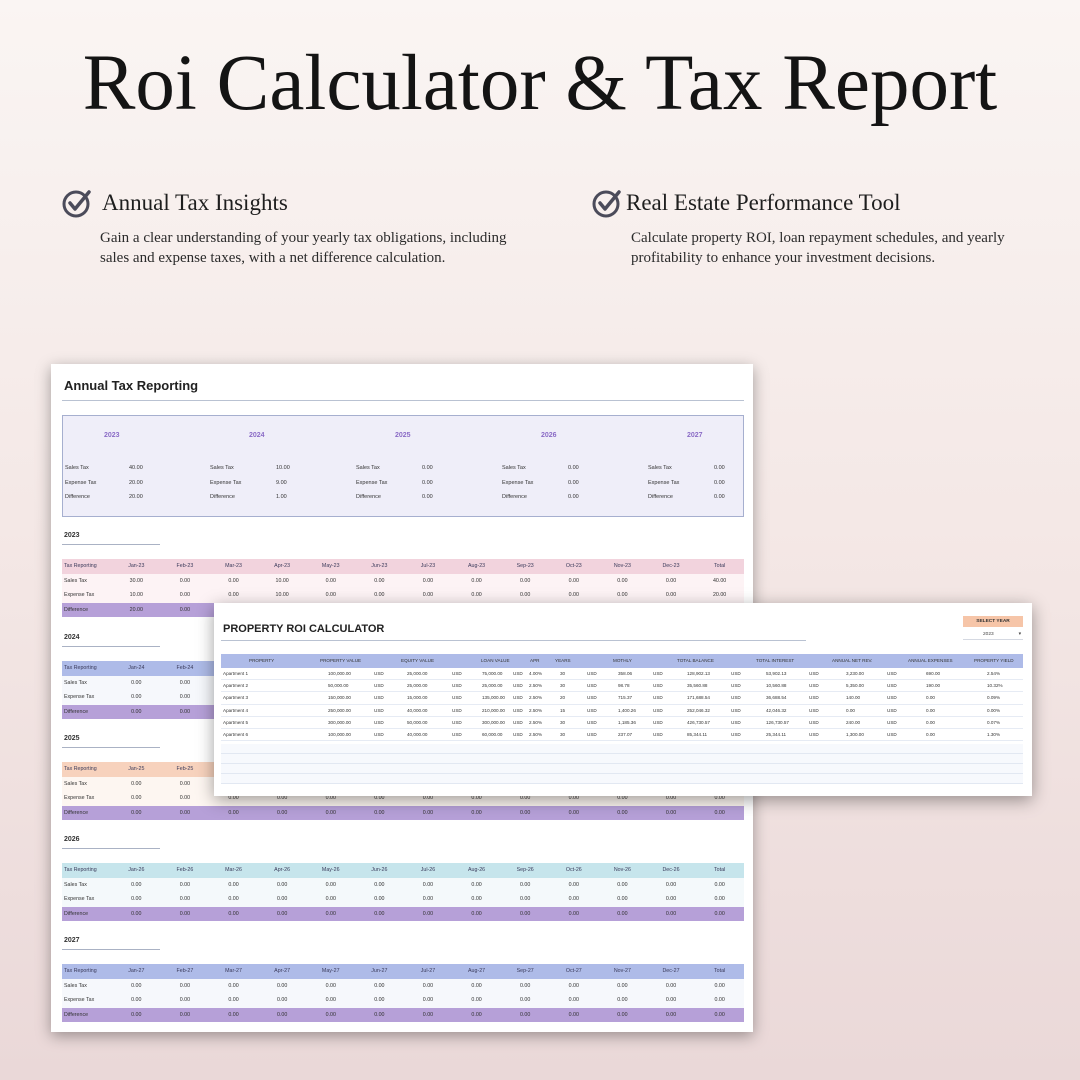  Describe the element at coordinates (536, 698) in the screenshot. I see `table-cell: 2.50%` at that location.